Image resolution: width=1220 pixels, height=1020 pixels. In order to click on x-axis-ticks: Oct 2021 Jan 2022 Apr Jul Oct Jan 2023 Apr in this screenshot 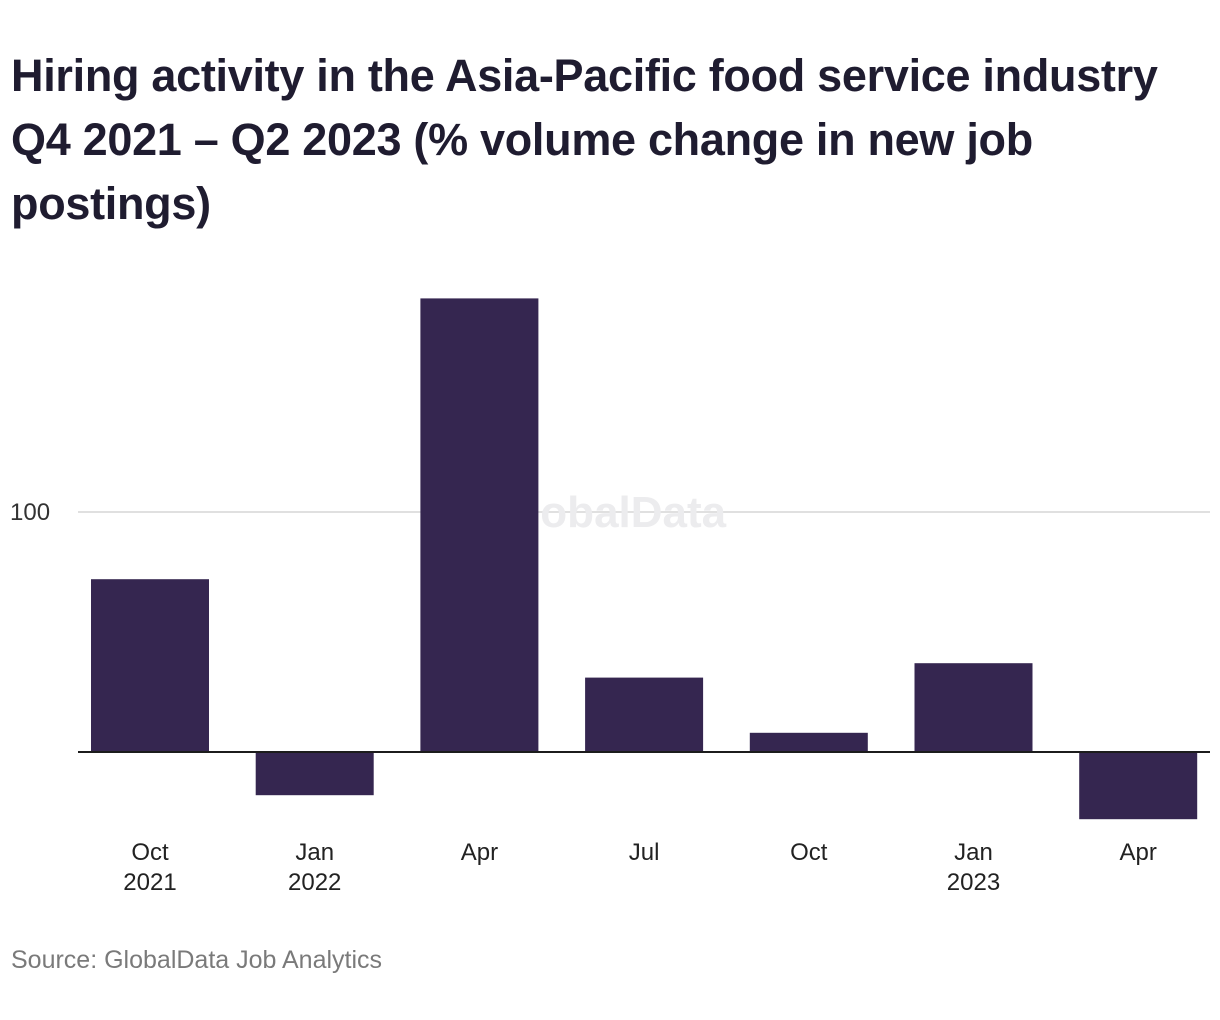, I will do `click(640, 867)`.